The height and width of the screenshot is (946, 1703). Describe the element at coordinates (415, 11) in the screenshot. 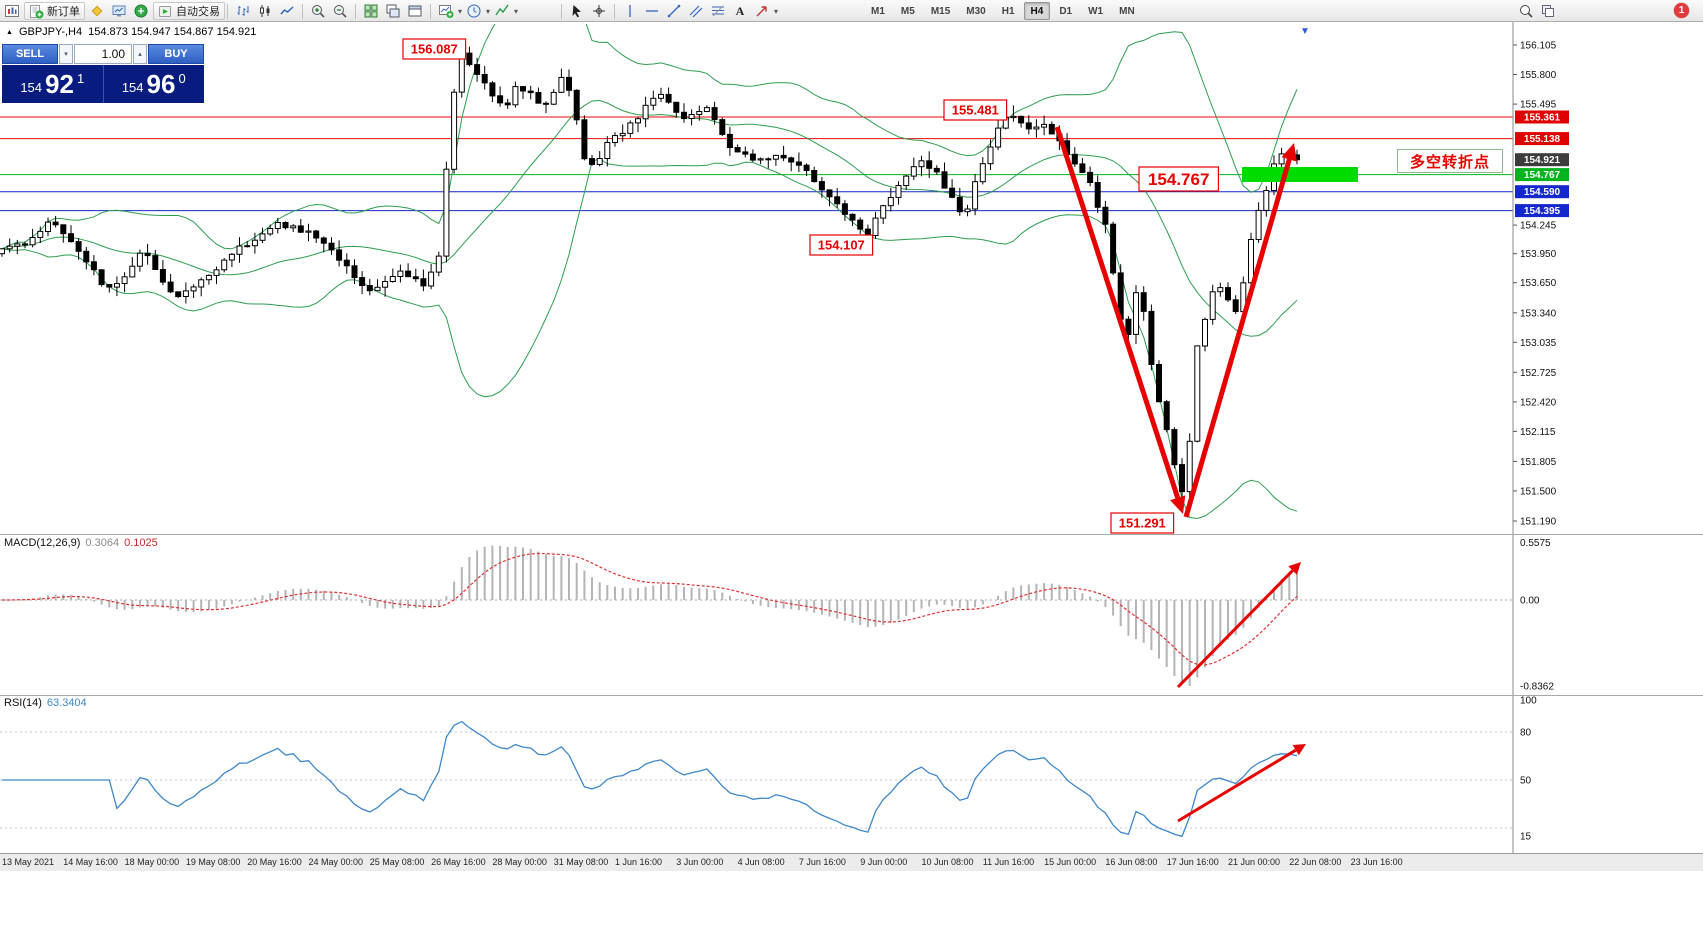

I see `arrange-windows-icon` at that location.